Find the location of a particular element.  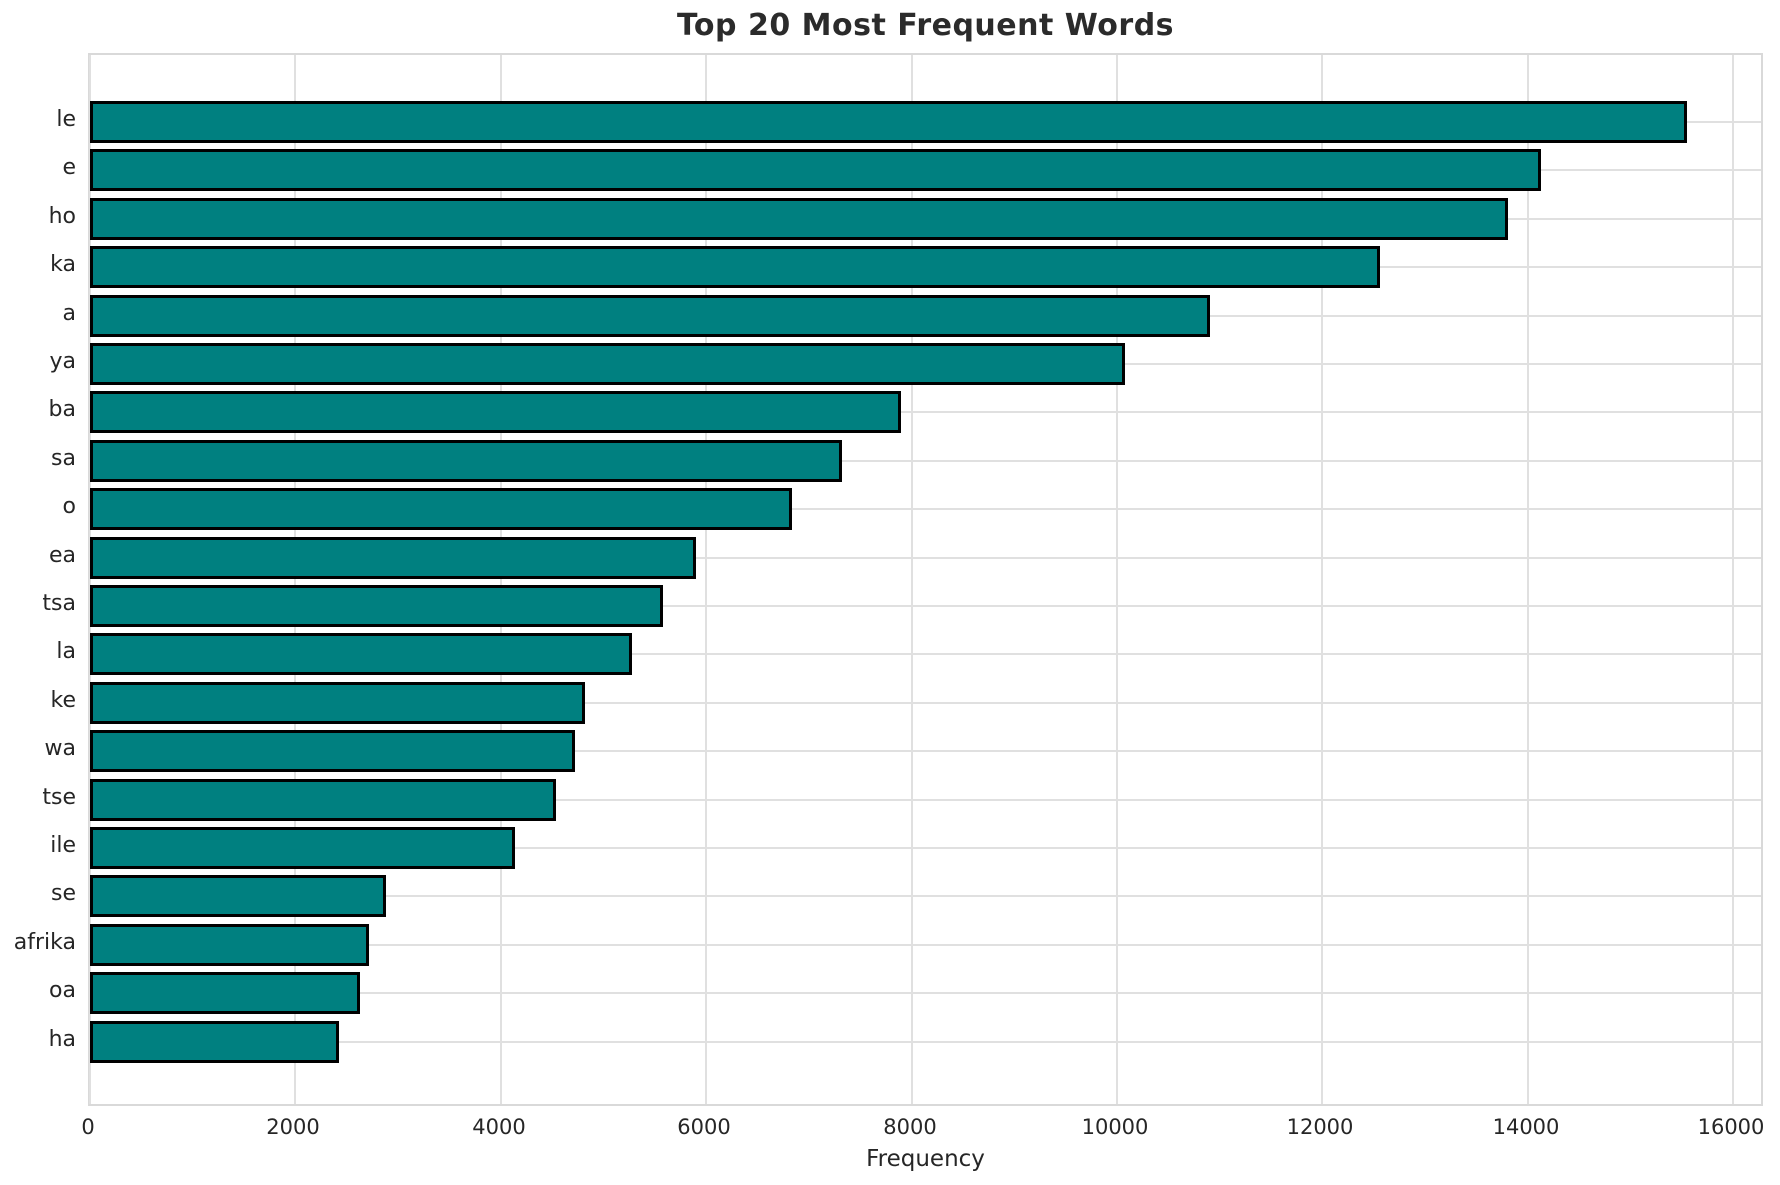

bar-ha is located at coordinates (214, 1042).